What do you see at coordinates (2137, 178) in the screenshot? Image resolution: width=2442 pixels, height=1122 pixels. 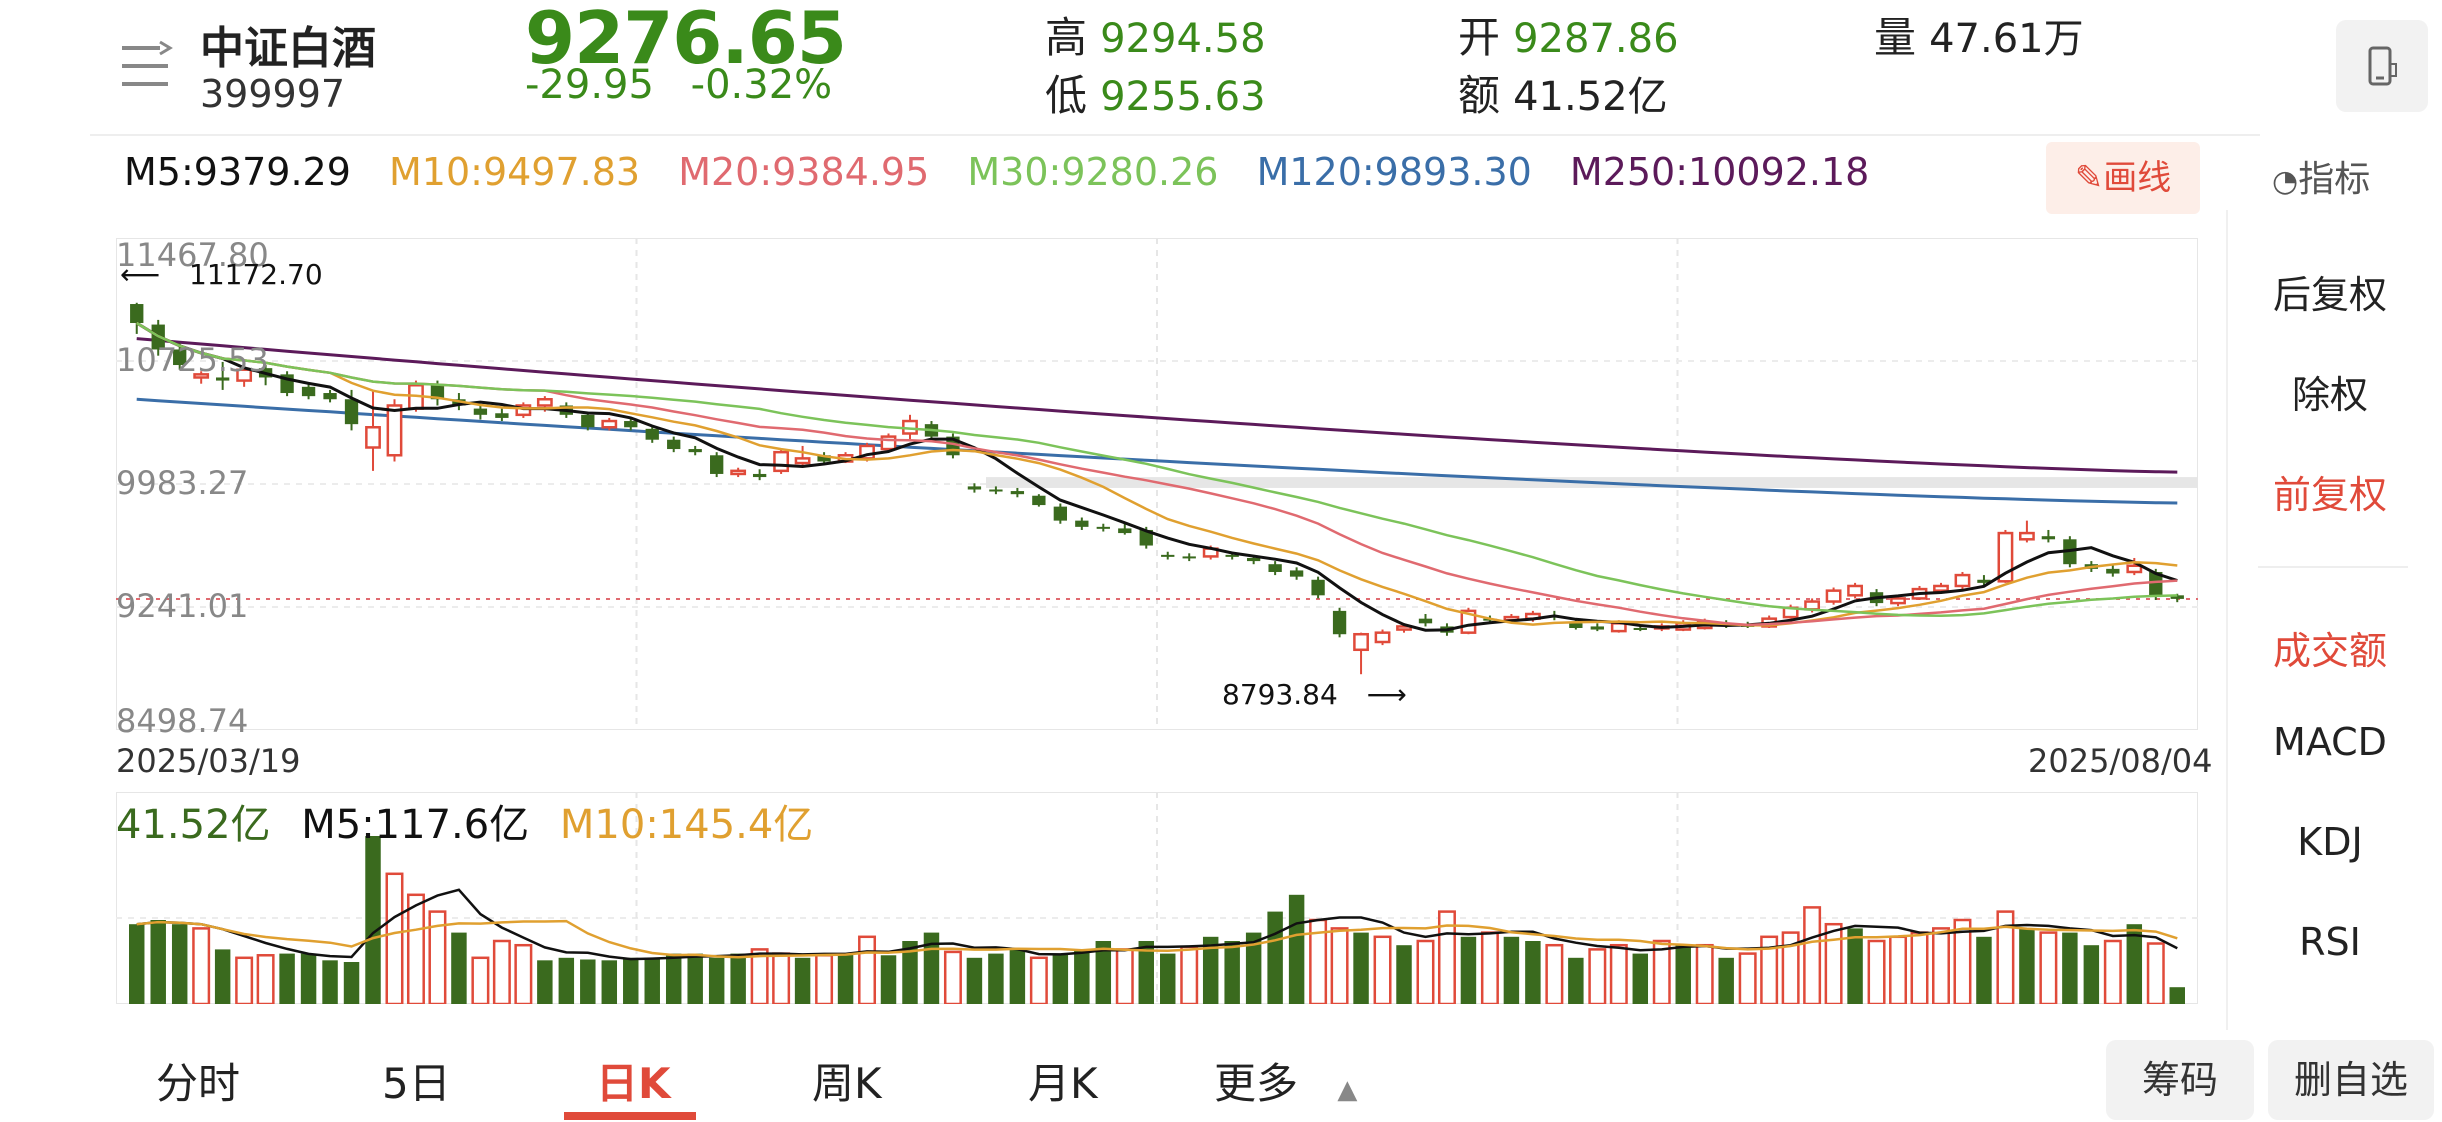 I see `draw-line-label: 画线` at bounding box center [2137, 178].